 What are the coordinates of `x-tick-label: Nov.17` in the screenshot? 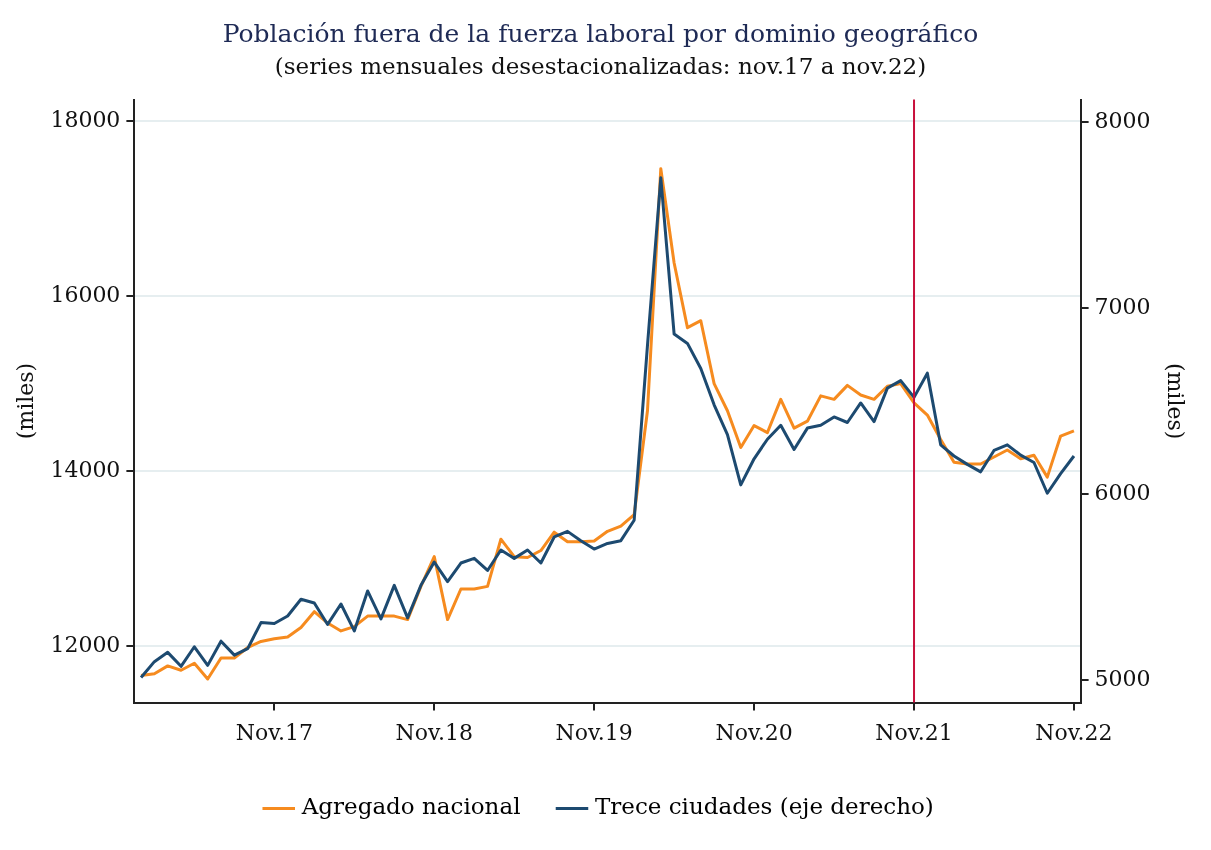 It's located at (274, 732).